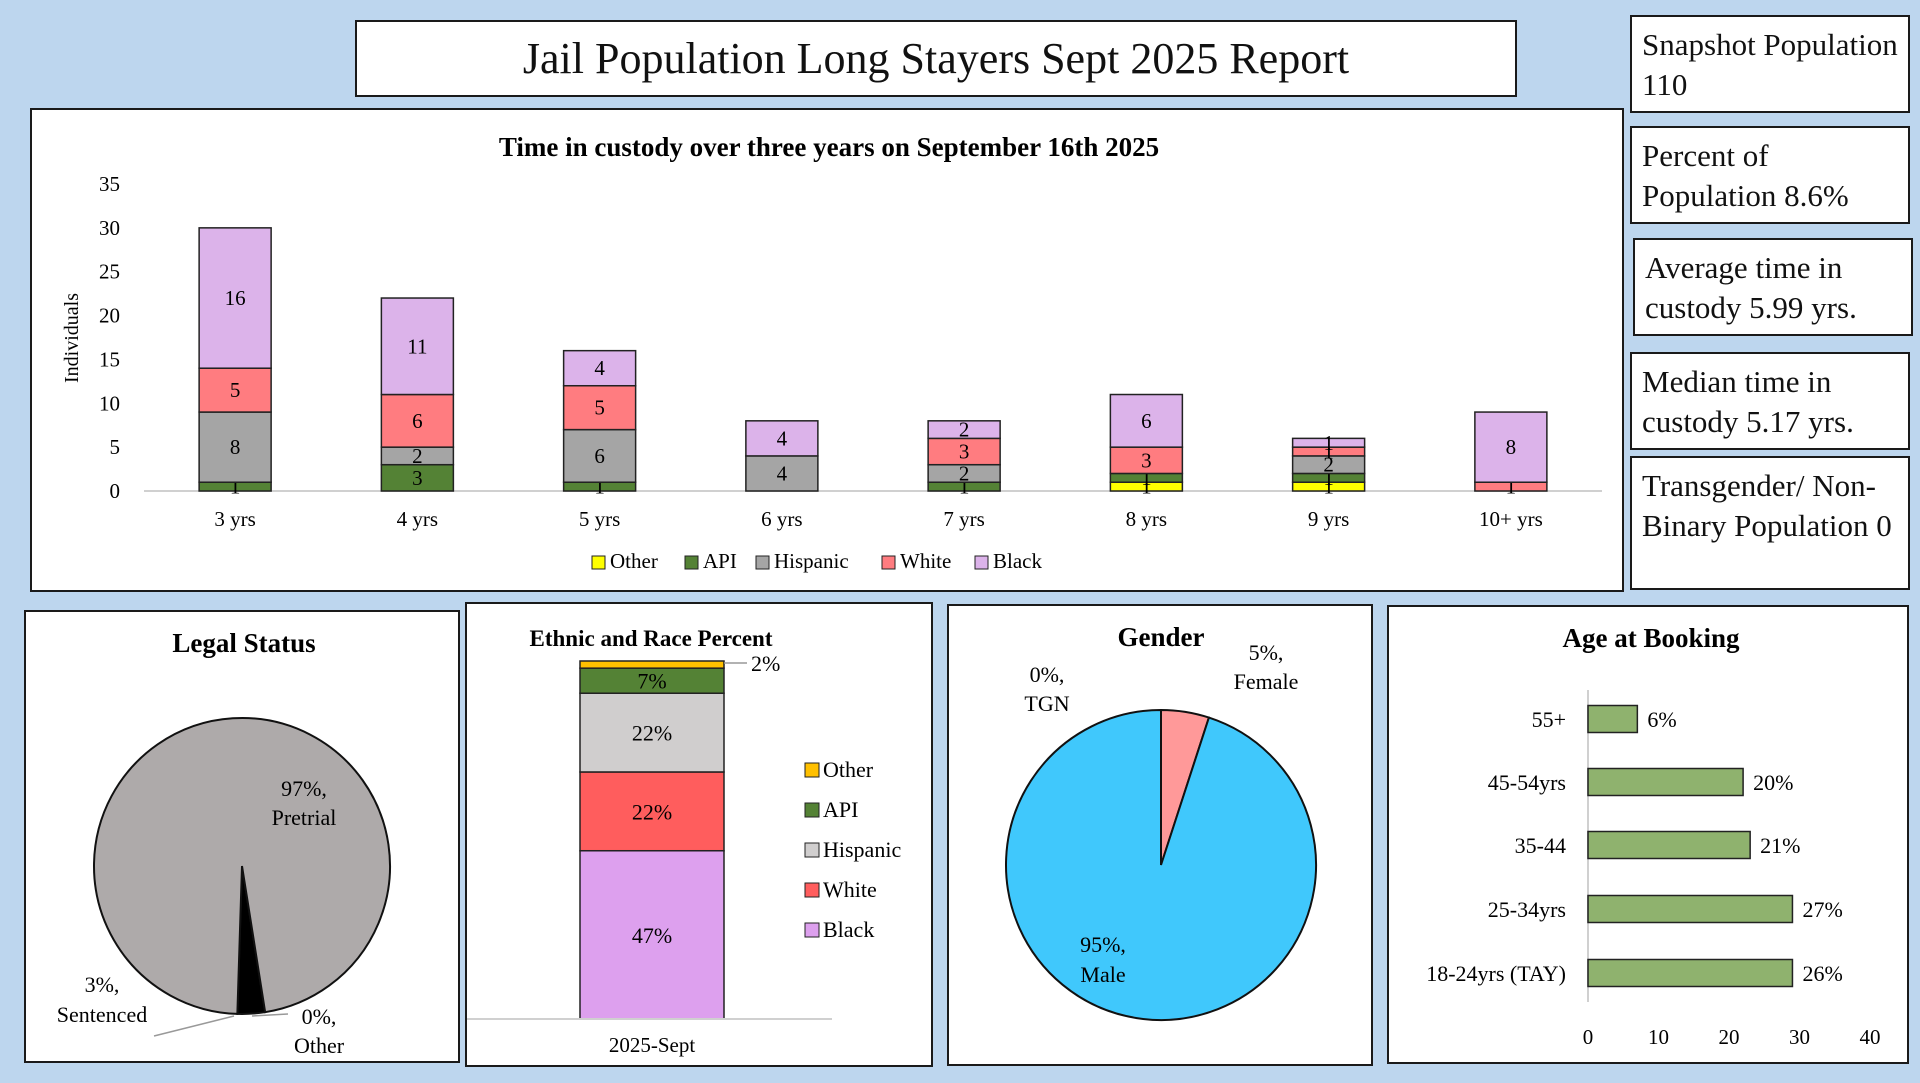 Image resolution: width=1920 pixels, height=1083 pixels. What do you see at coordinates (1161, 864) in the screenshot?
I see `gender-slice-male` at bounding box center [1161, 864].